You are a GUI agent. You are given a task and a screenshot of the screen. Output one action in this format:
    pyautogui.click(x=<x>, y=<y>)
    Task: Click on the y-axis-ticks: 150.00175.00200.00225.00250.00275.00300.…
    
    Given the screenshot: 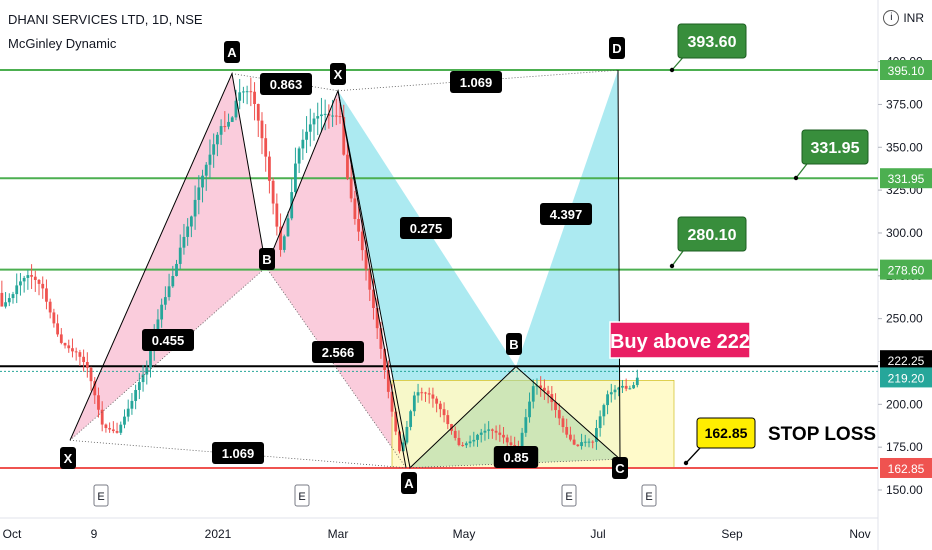 What is the action you would take?
    pyautogui.click(x=900, y=276)
    